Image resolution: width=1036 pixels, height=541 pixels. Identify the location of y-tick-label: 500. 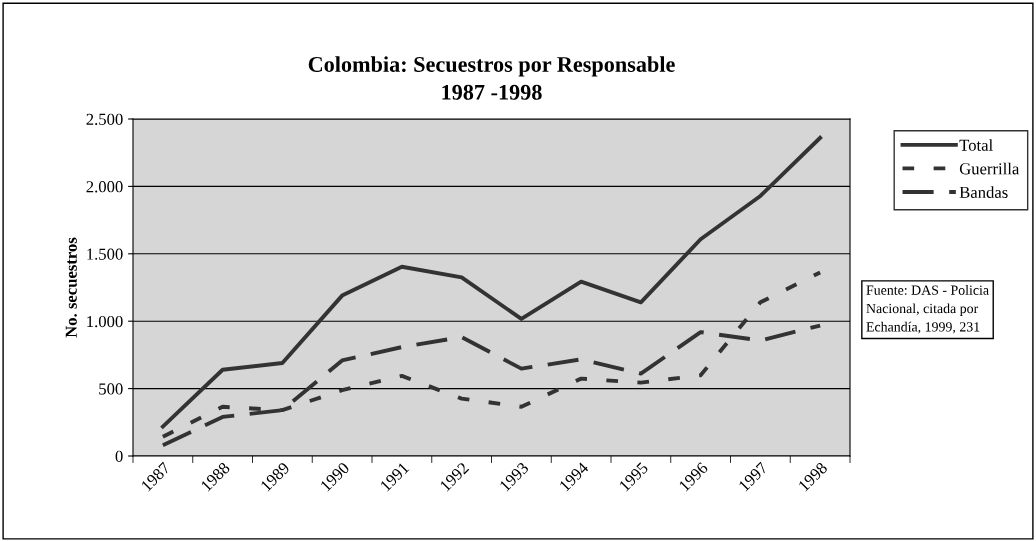
(111, 389).